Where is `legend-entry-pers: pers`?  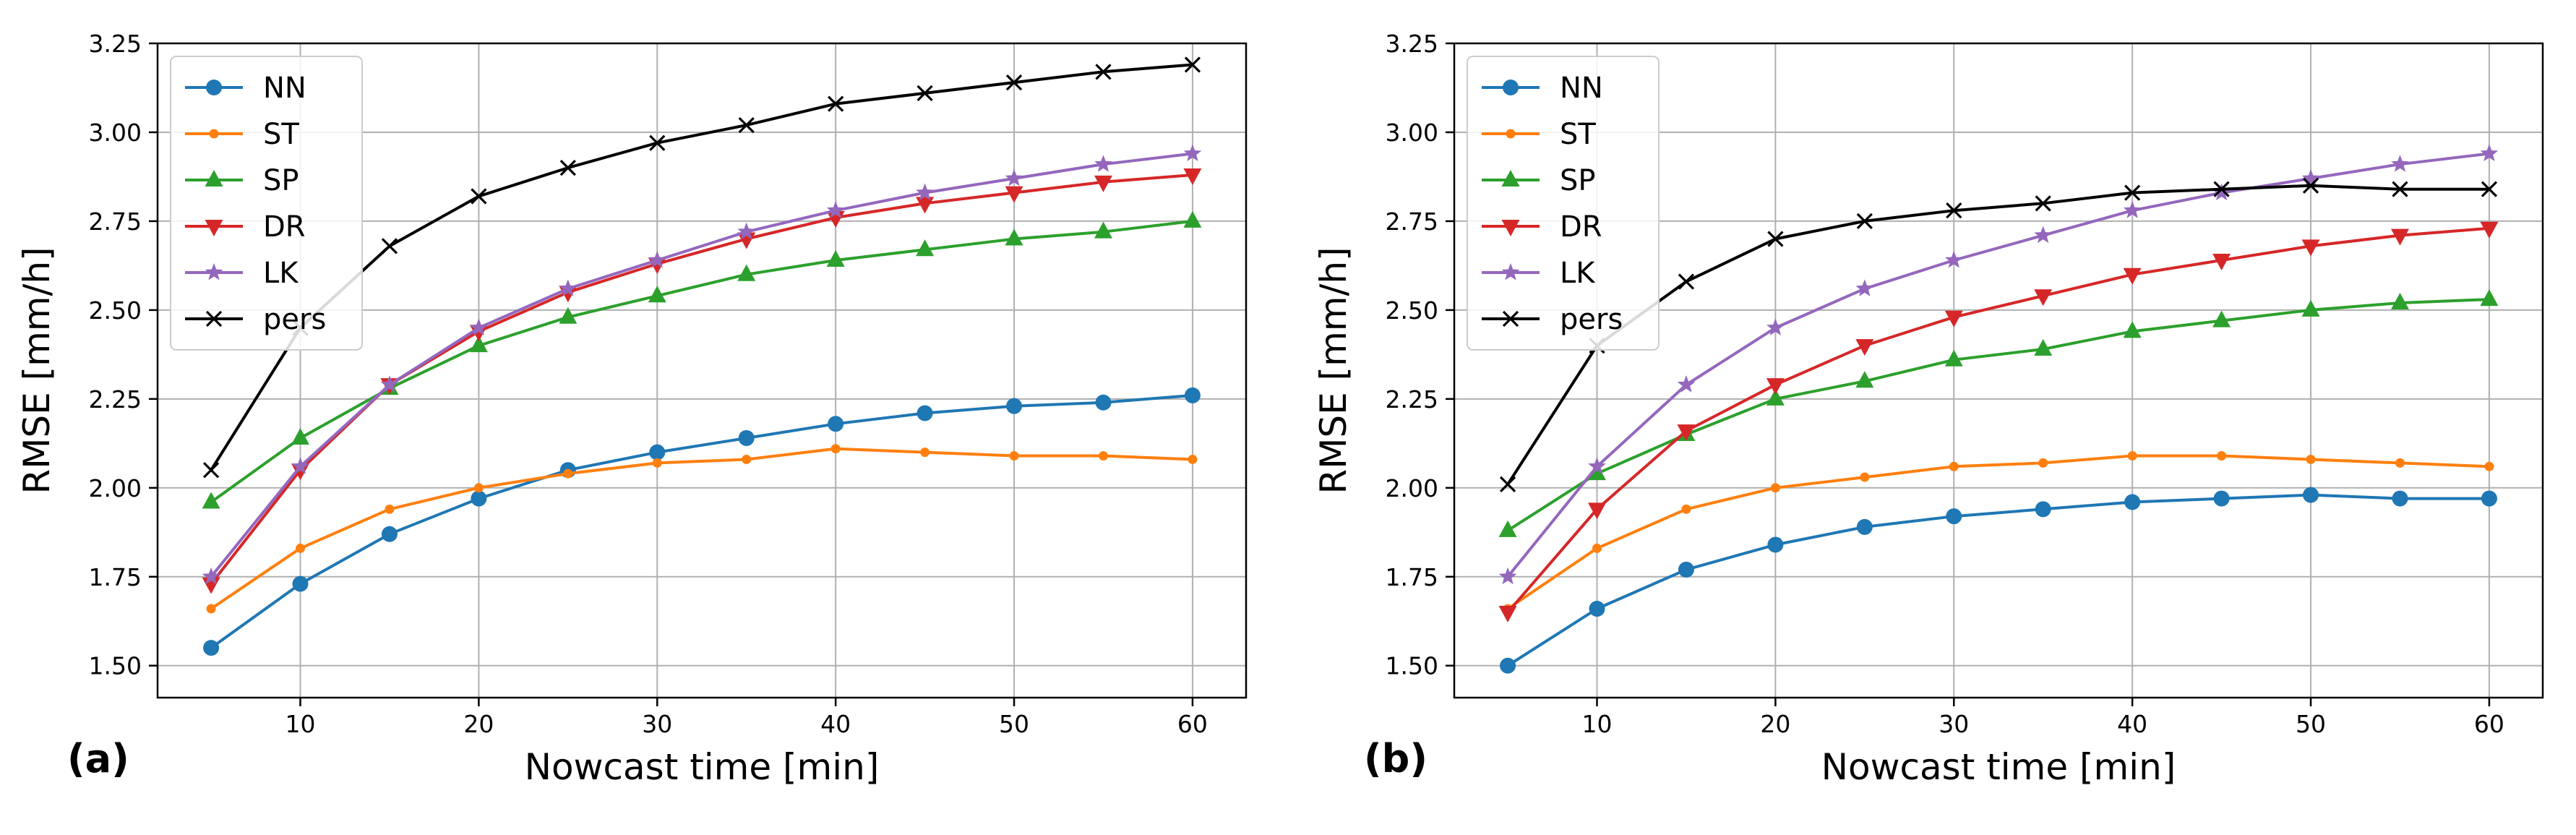
legend-entry-pers: pers is located at coordinates (1553, 319).